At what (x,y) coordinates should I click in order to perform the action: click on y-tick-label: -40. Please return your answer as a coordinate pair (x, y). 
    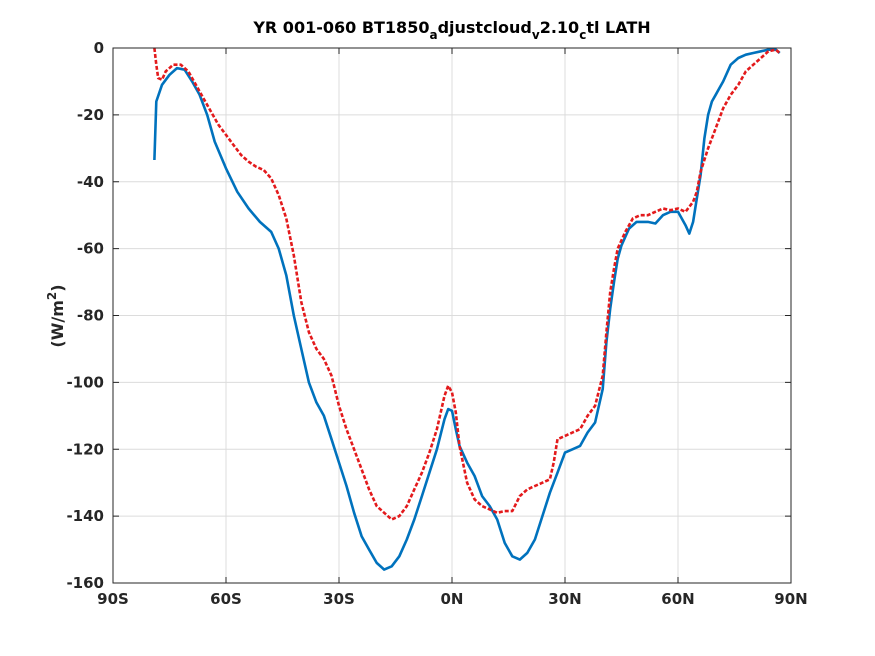
    Looking at the image, I should click on (90, 182).